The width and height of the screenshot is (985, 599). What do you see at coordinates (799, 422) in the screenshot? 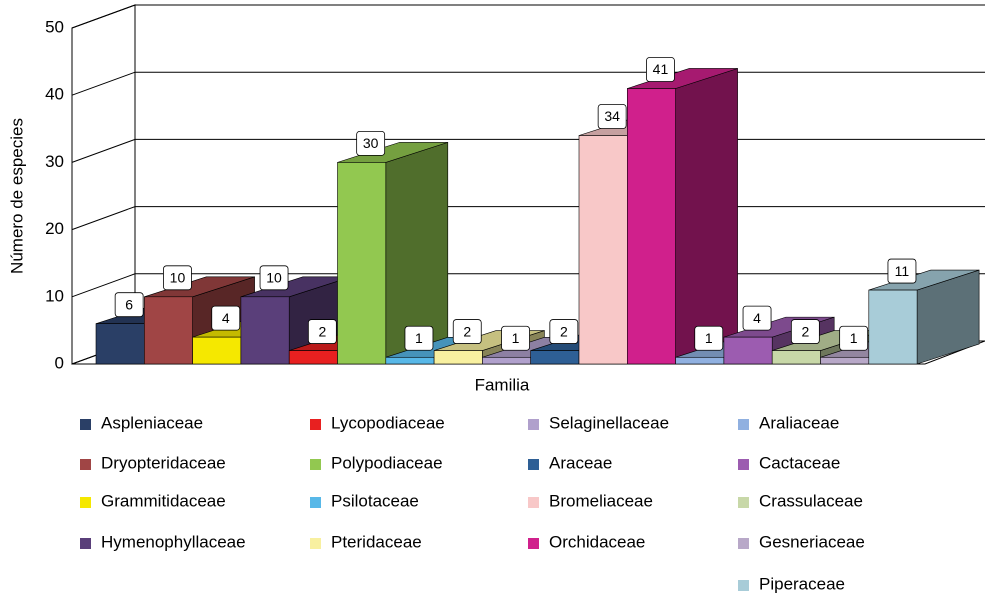
I see `legend-label: Araliaceae` at bounding box center [799, 422].